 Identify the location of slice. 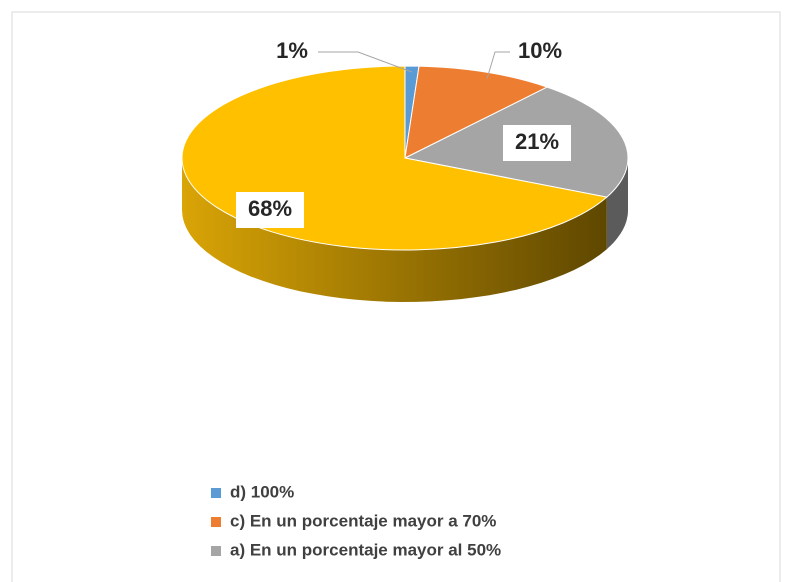
(476, 112).